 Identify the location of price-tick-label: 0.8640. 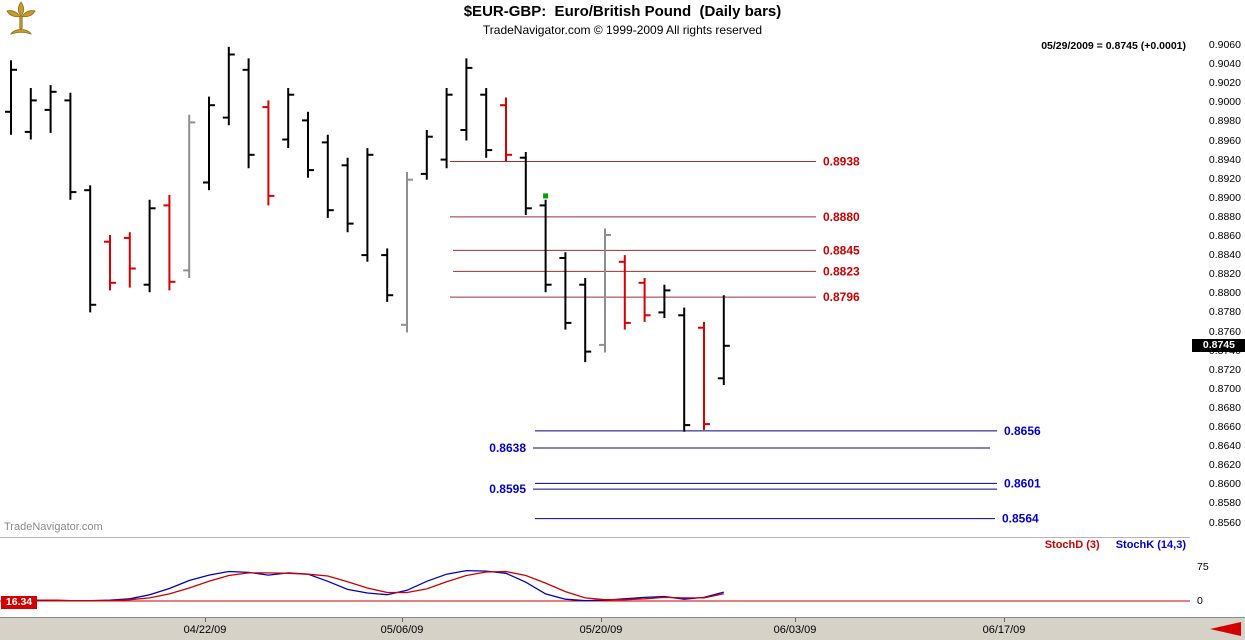
(1224, 446).